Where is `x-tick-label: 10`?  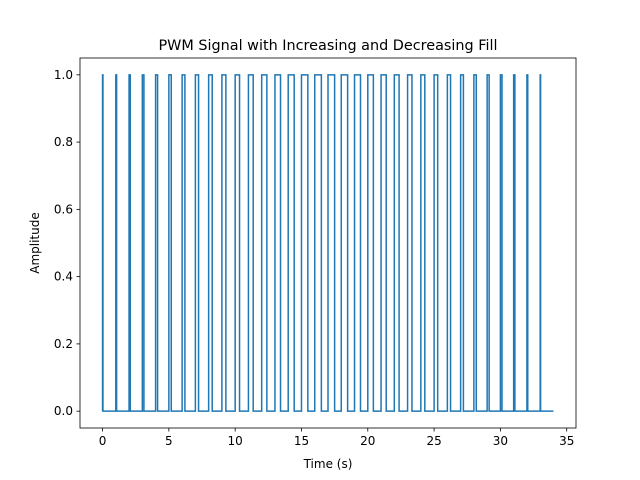
x-tick-label: 10 is located at coordinates (235, 441).